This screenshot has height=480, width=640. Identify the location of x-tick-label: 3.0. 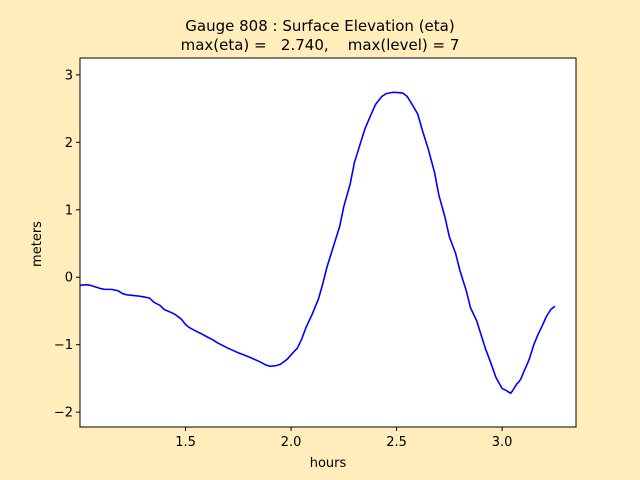
(502, 442).